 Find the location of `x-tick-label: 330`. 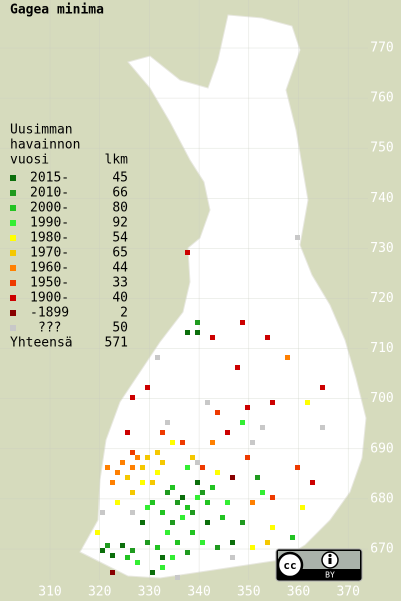

x-tick-label: 330 is located at coordinates (149, 592).